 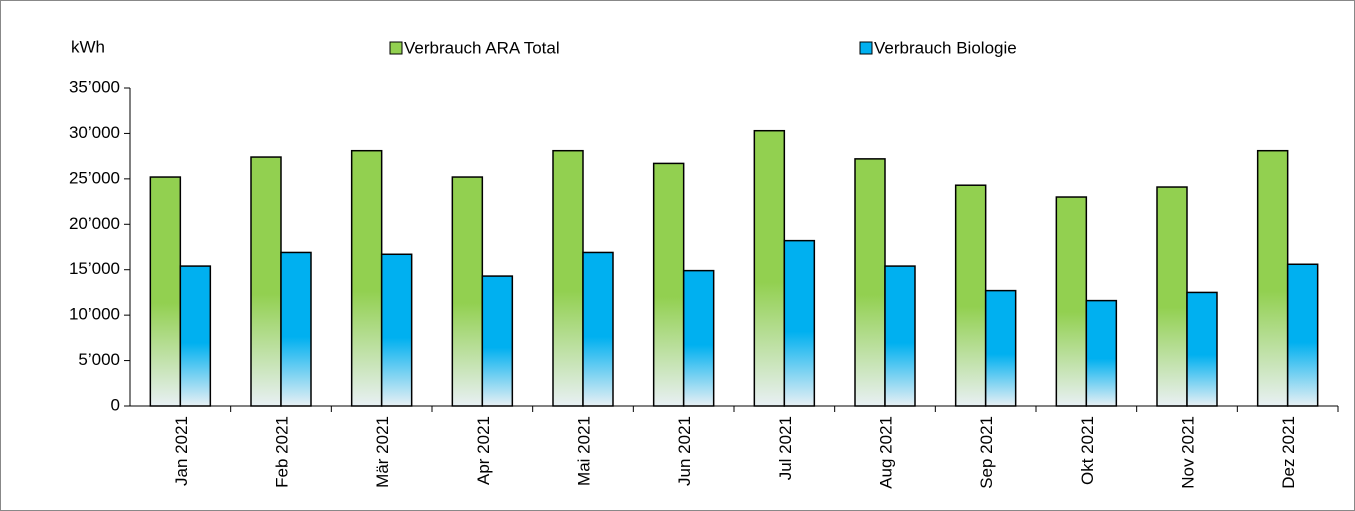 What do you see at coordinates (94, 223) in the screenshot?
I see `y-tick-label: 20’000` at bounding box center [94, 223].